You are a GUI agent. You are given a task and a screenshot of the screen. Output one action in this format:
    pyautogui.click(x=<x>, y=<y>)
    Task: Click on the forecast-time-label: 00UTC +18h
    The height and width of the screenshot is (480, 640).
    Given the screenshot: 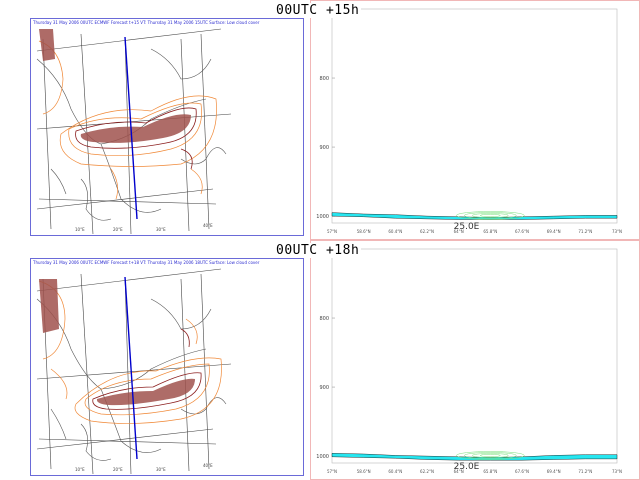 What is the action you would take?
    pyautogui.click(x=318, y=250)
    